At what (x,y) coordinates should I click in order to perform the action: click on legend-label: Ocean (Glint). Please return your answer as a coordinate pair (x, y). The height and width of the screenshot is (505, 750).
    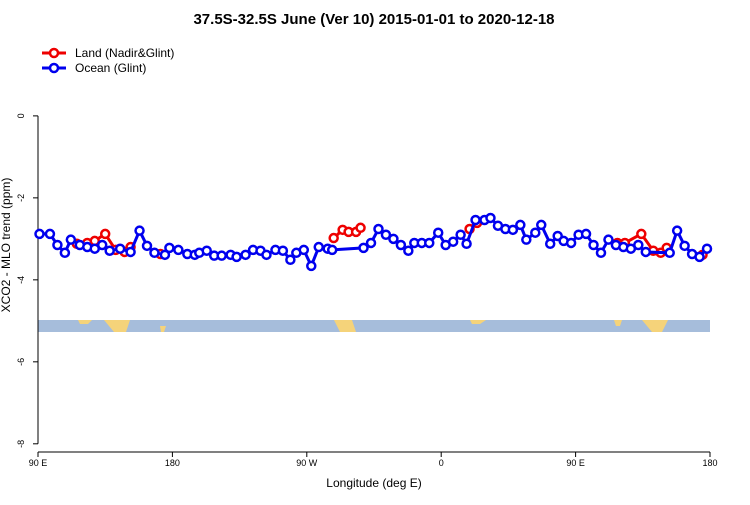
    Looking at the image, I should click on (110, 68).